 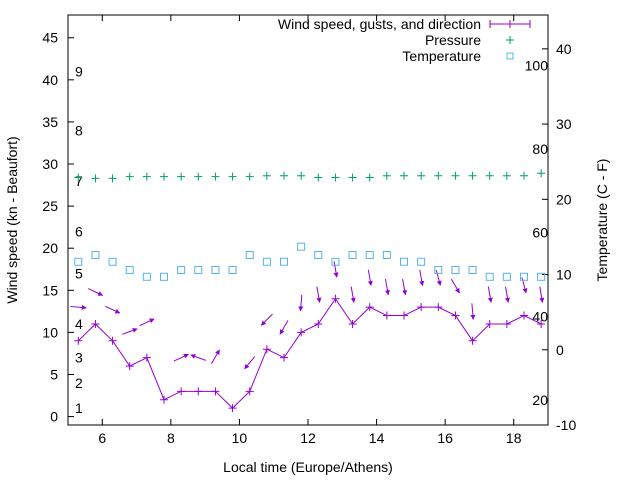 I want to click on y-tick-label: 0, so click(x=54, y=417).